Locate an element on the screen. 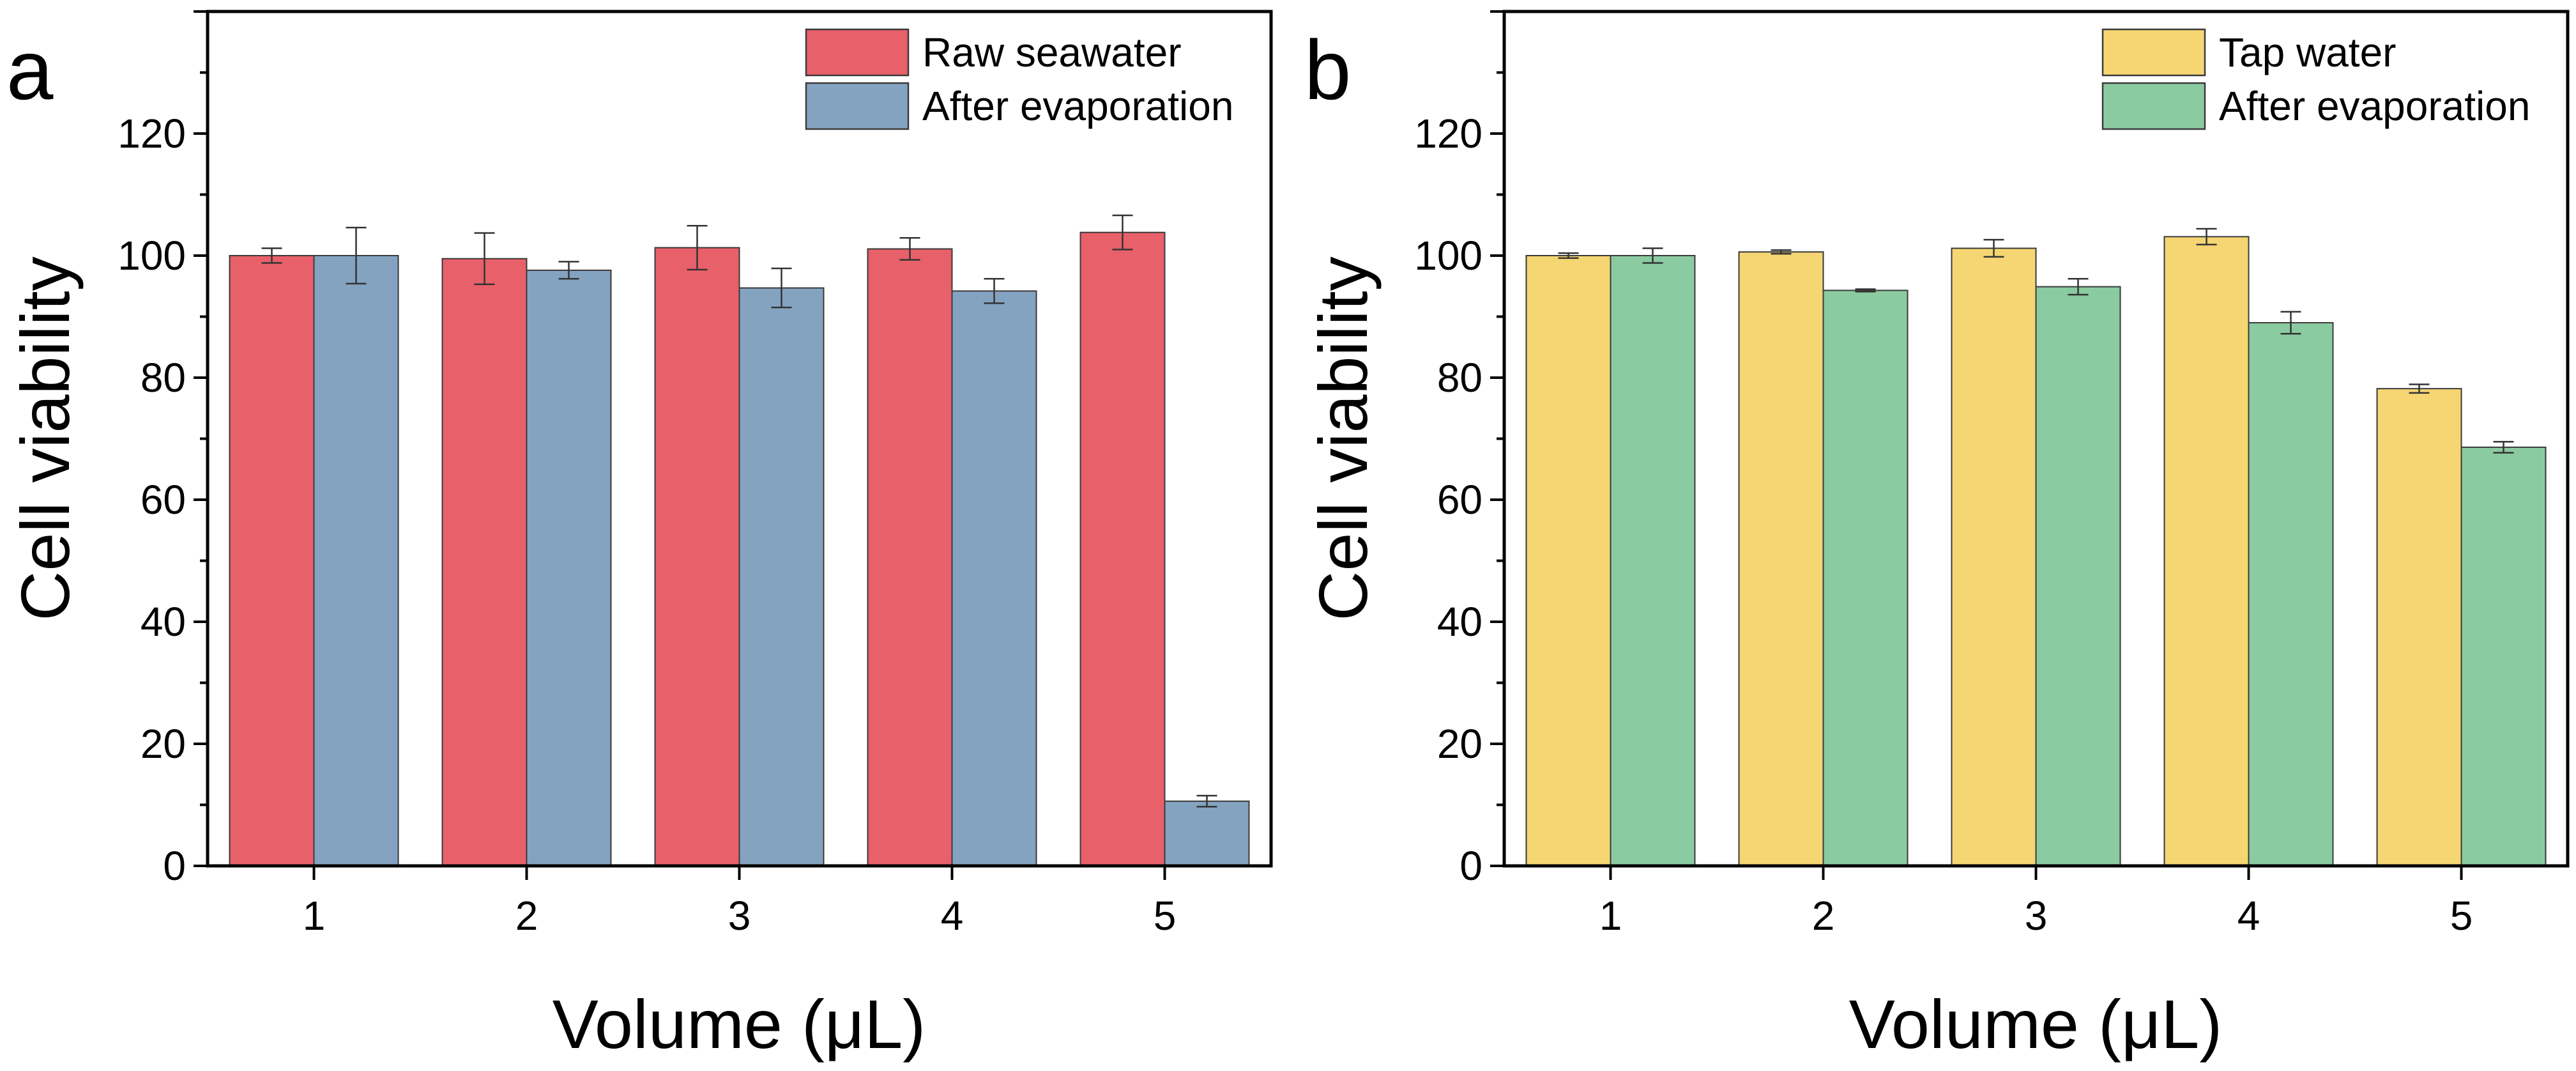 The width and height of the screenshot is (2576, 1071). y-tick-label-a-120: 120 is located at coordinates (152, 134).